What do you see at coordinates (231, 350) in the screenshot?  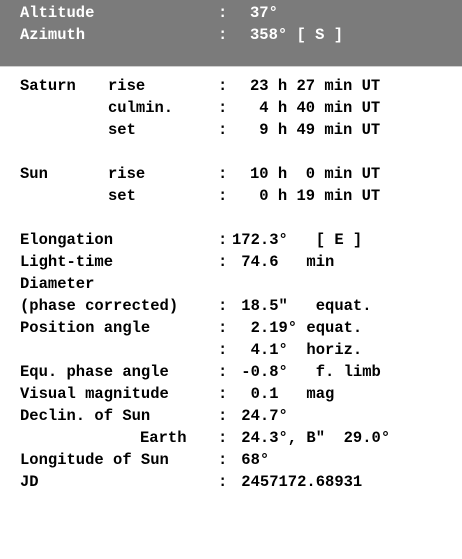 I see `position-angle-horiz-row: : 4.1° horiz.` at bounding box center [231, 350].